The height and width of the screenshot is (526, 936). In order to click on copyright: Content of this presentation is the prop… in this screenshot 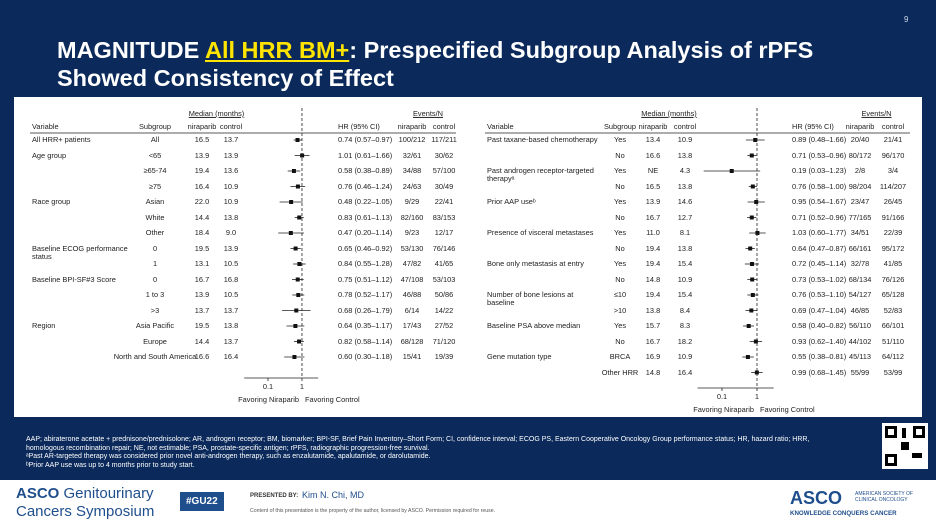, I will do `click(373, 511)`.